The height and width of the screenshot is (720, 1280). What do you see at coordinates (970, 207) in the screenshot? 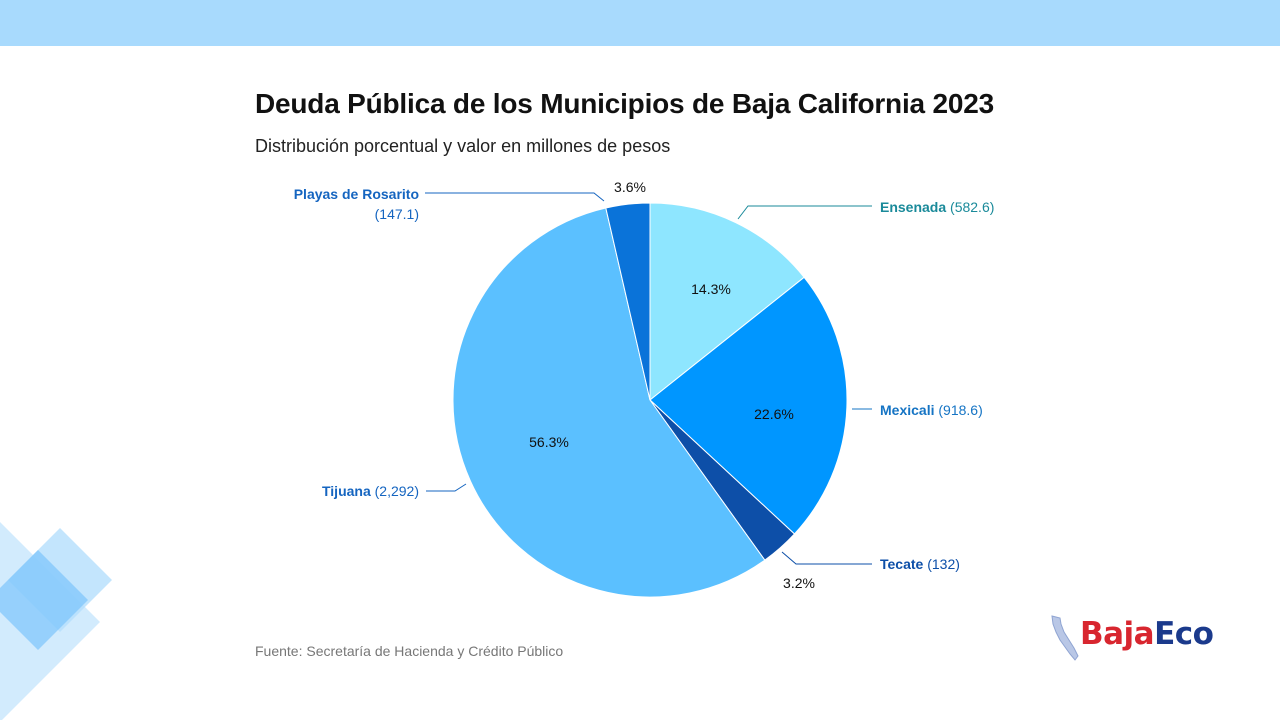
I see `value-label-ensenada: (582.6)` at bounding box center [970, 207].